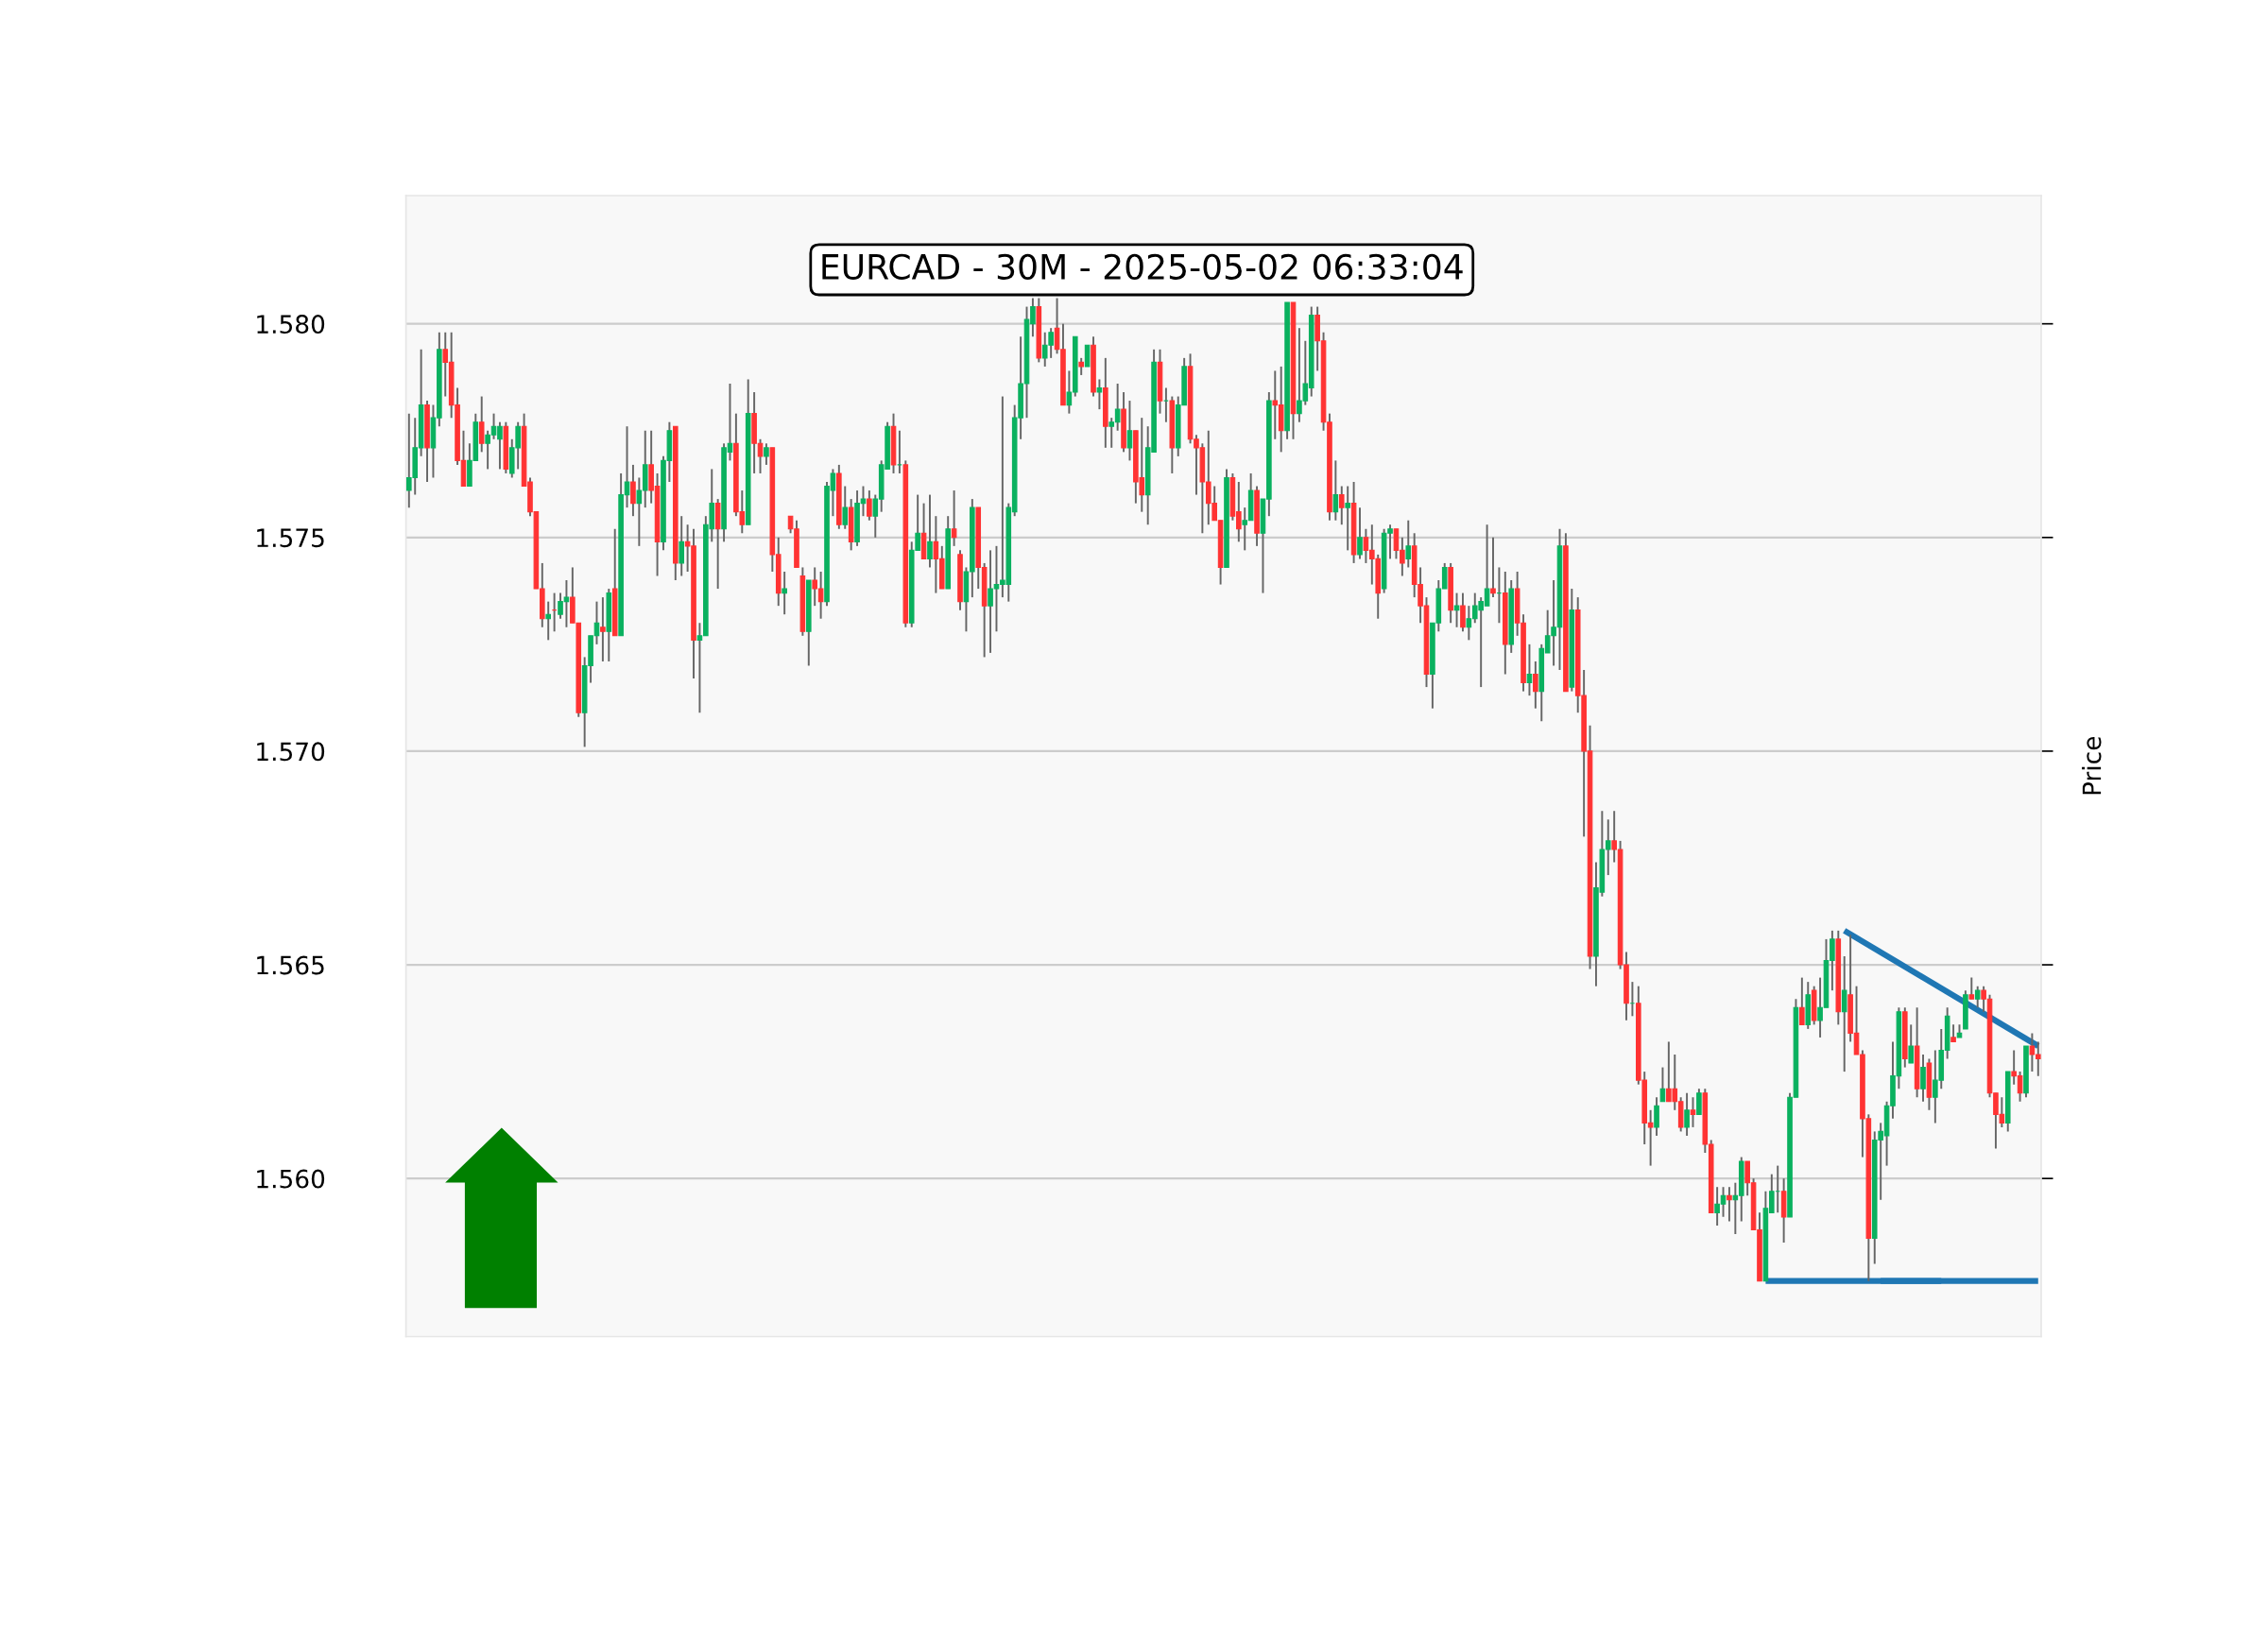  Describe the element at coordinates (291, 752) in the screenshot. I see `y-tick-label: 1.570` at that location.